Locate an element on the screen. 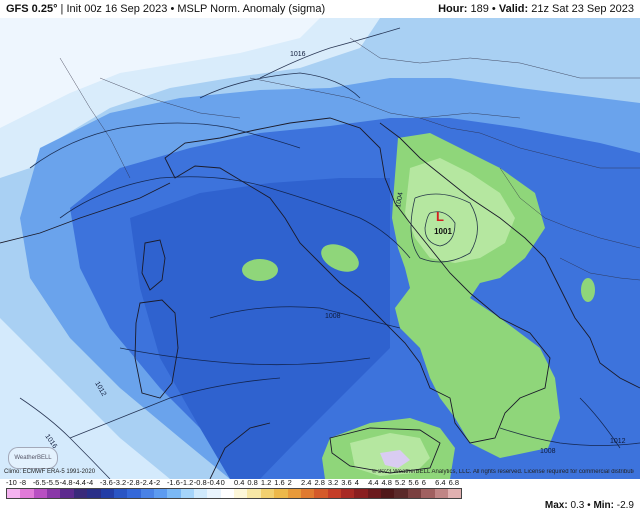 The image size is (640, 516). colorbar-tick-label: 3.6 is located at coordinates (346, 482).